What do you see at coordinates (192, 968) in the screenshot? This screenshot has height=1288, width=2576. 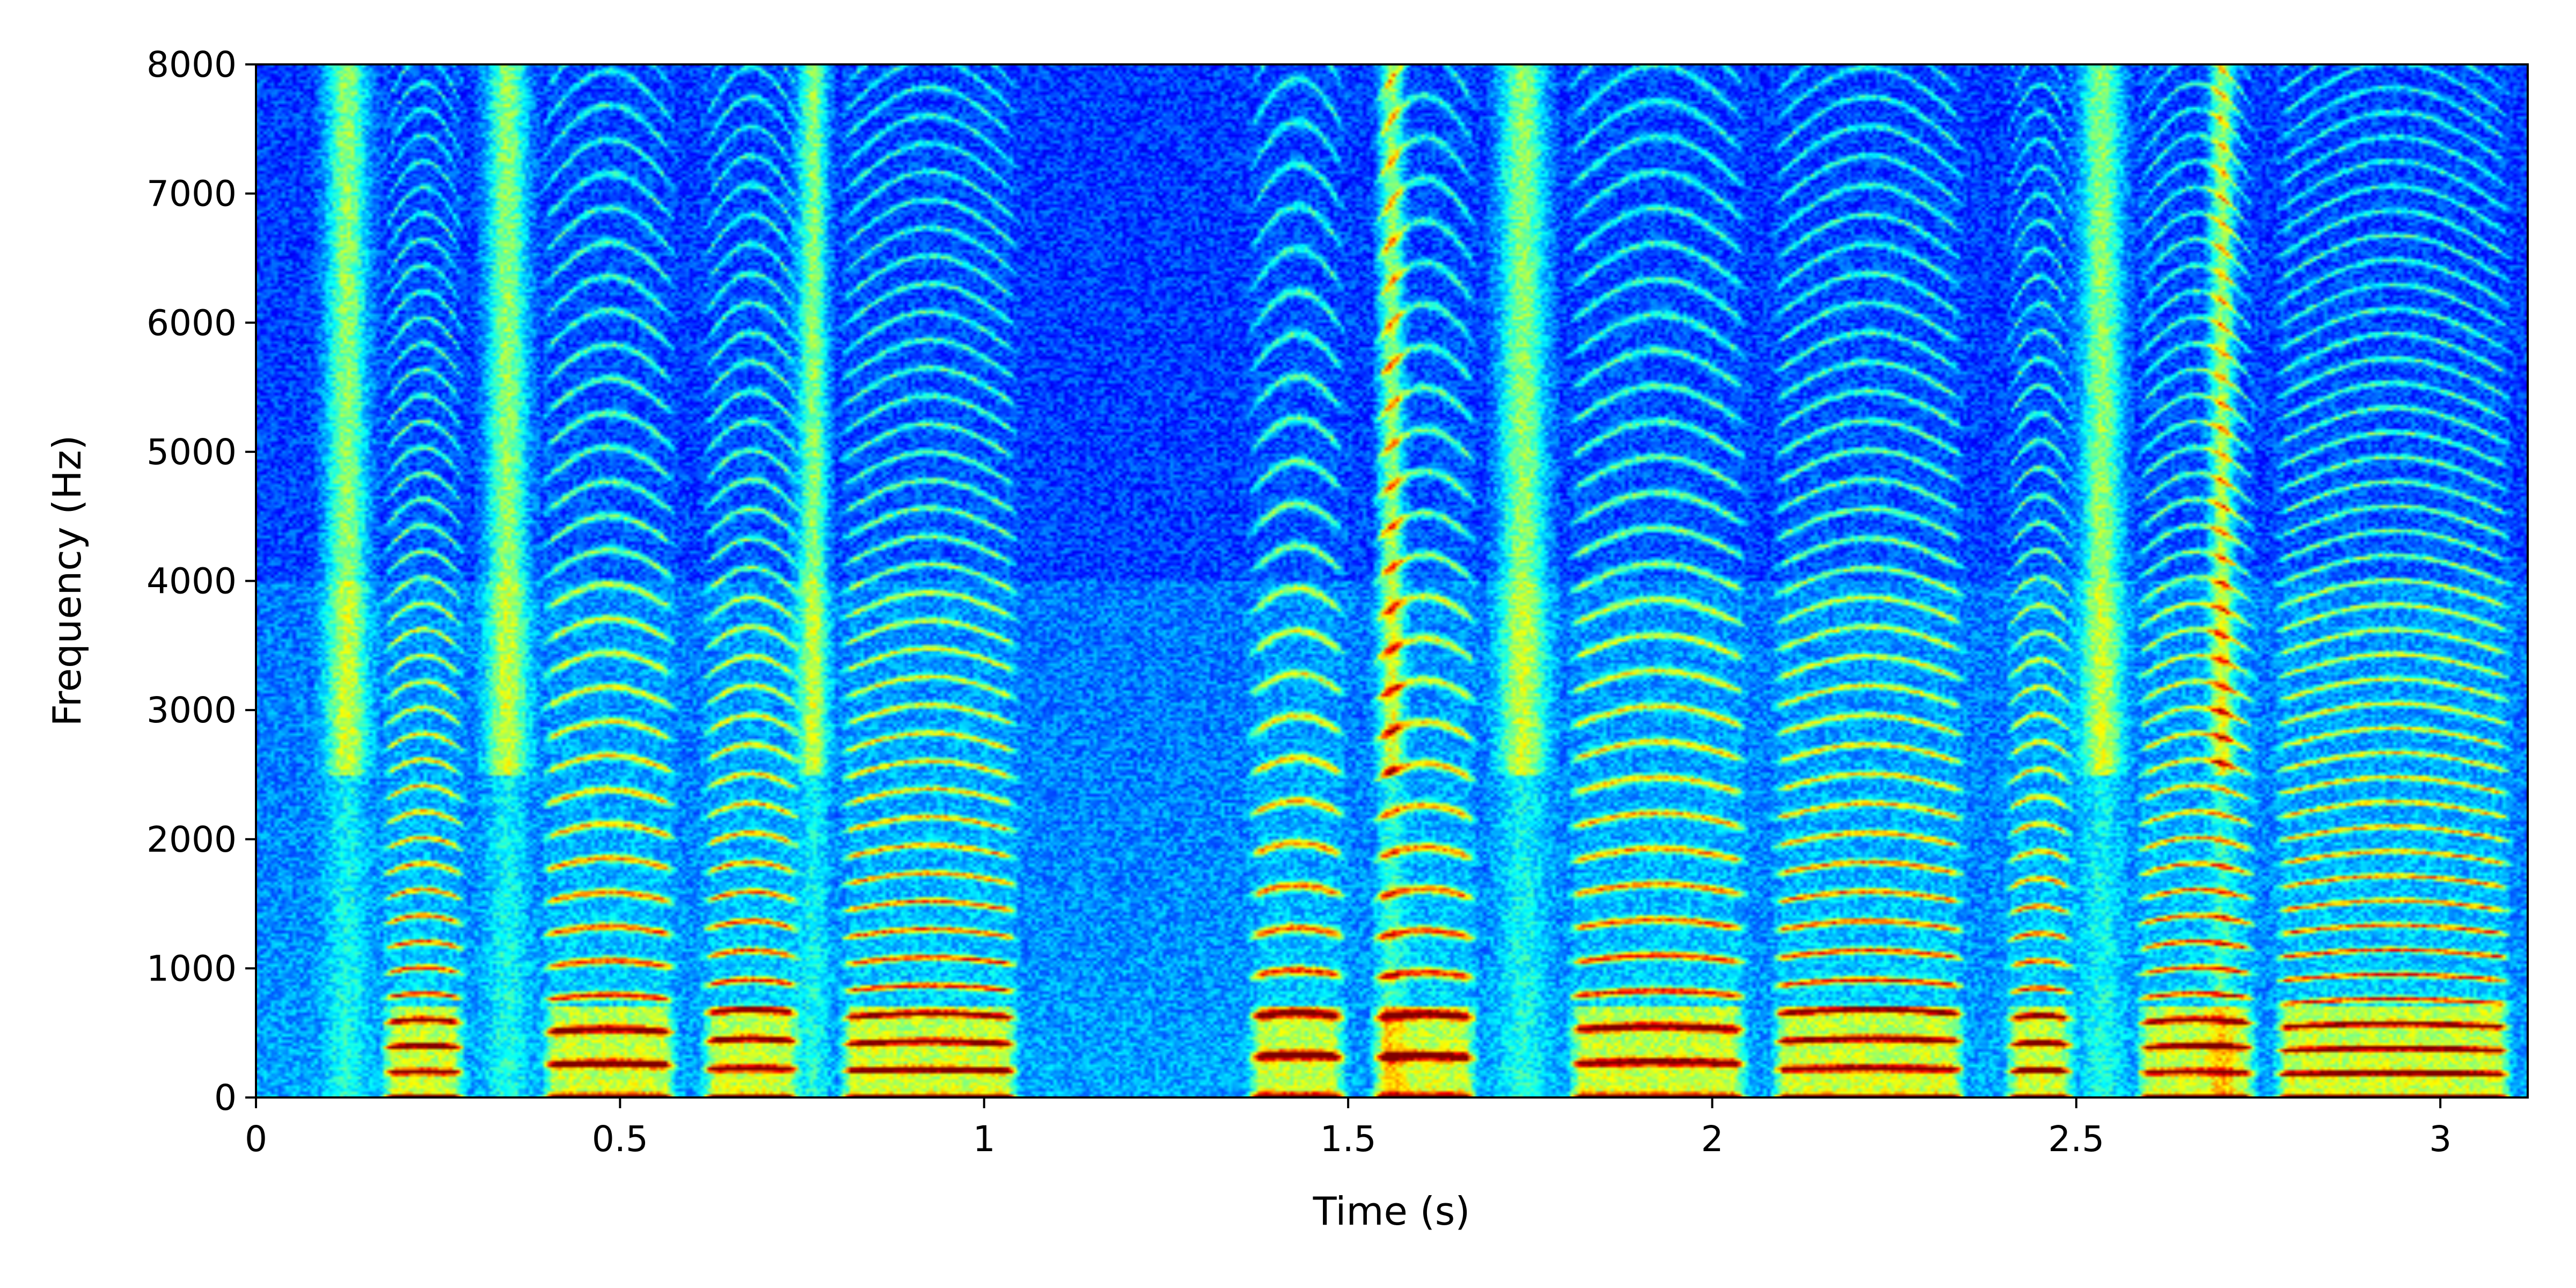 I see `y-tick-label: 1000` at bounding box center [192, 968].